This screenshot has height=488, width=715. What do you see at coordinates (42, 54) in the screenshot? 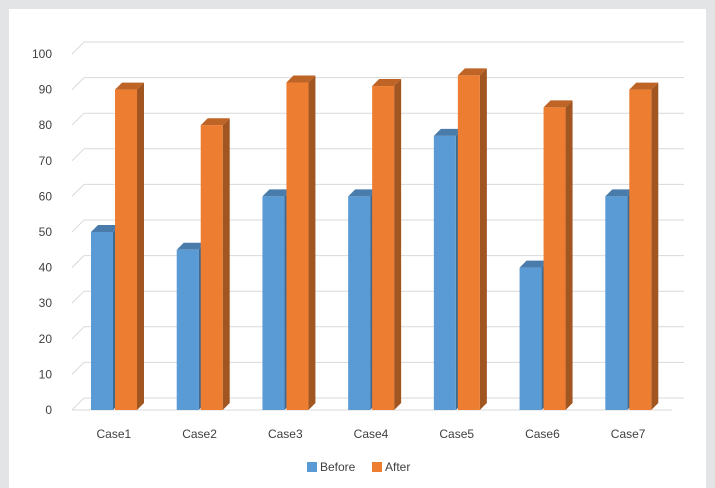
I see `y-tick-label: 100` at bounding box center [42, 54].